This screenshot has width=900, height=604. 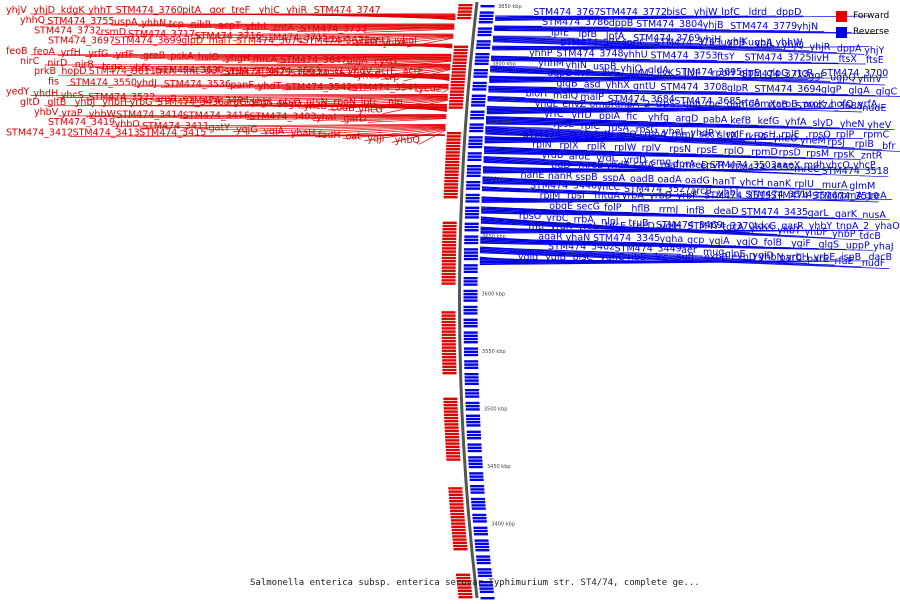 I want to click on gene-label: rpsD, so click(x=790, y=153).